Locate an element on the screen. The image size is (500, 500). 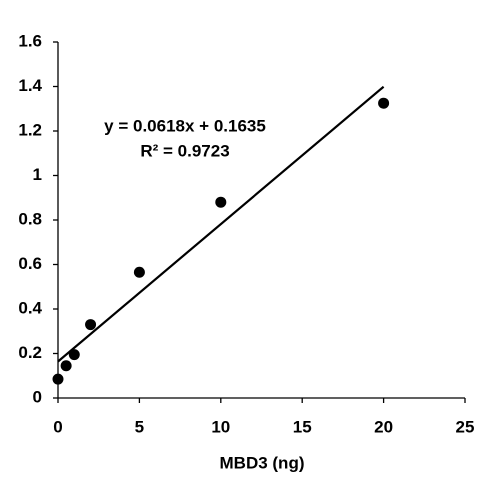
x-tick-label: 10 is located at coordinates (220, 426).